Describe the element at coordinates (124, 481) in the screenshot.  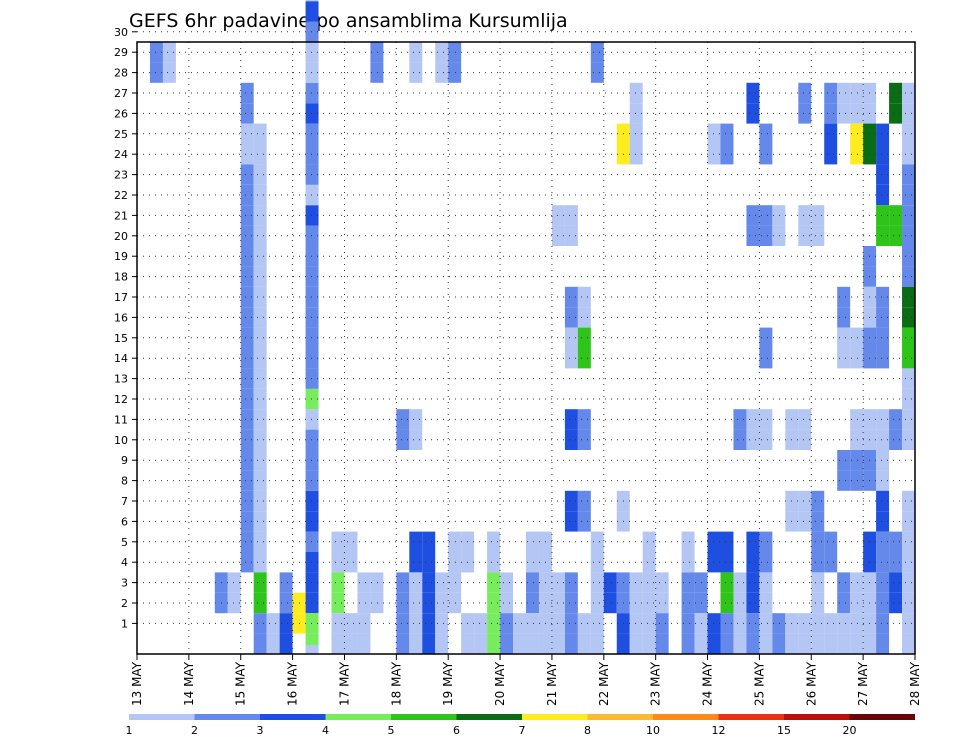
I see `y-tick-label: 8` at that location.